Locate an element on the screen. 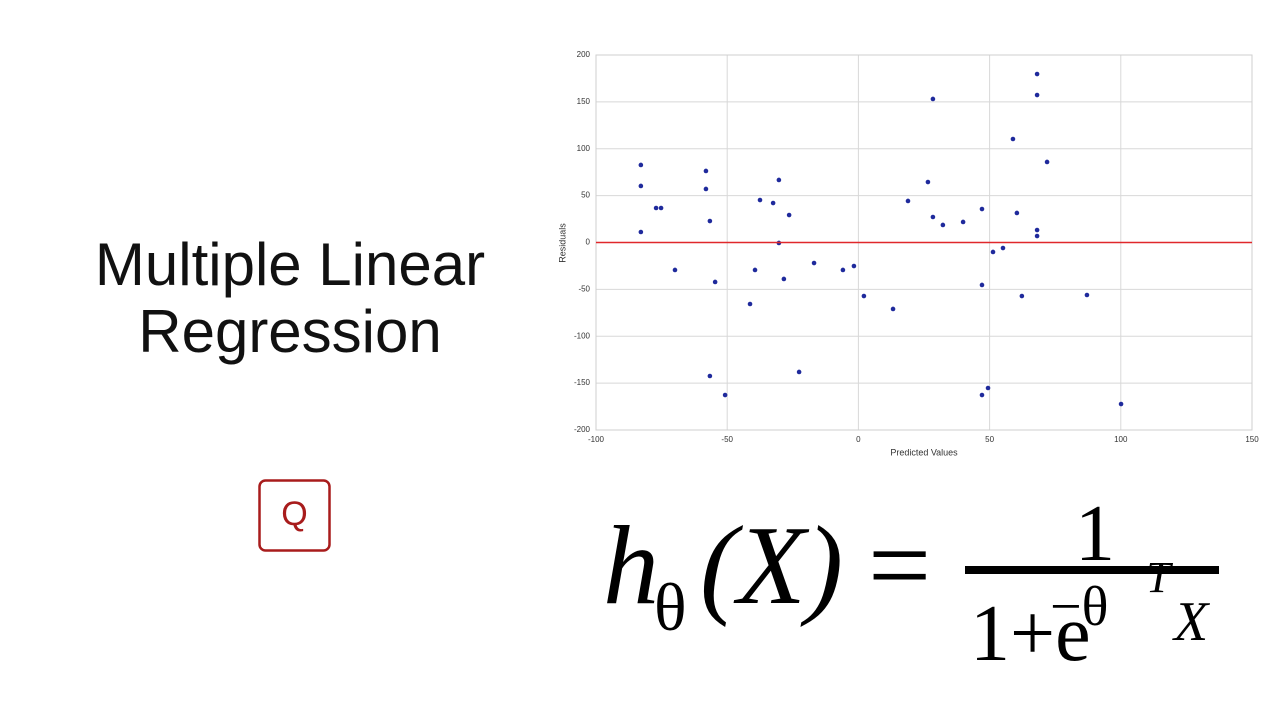  x-tick-label: -100 is located at coordinates (596, 439).